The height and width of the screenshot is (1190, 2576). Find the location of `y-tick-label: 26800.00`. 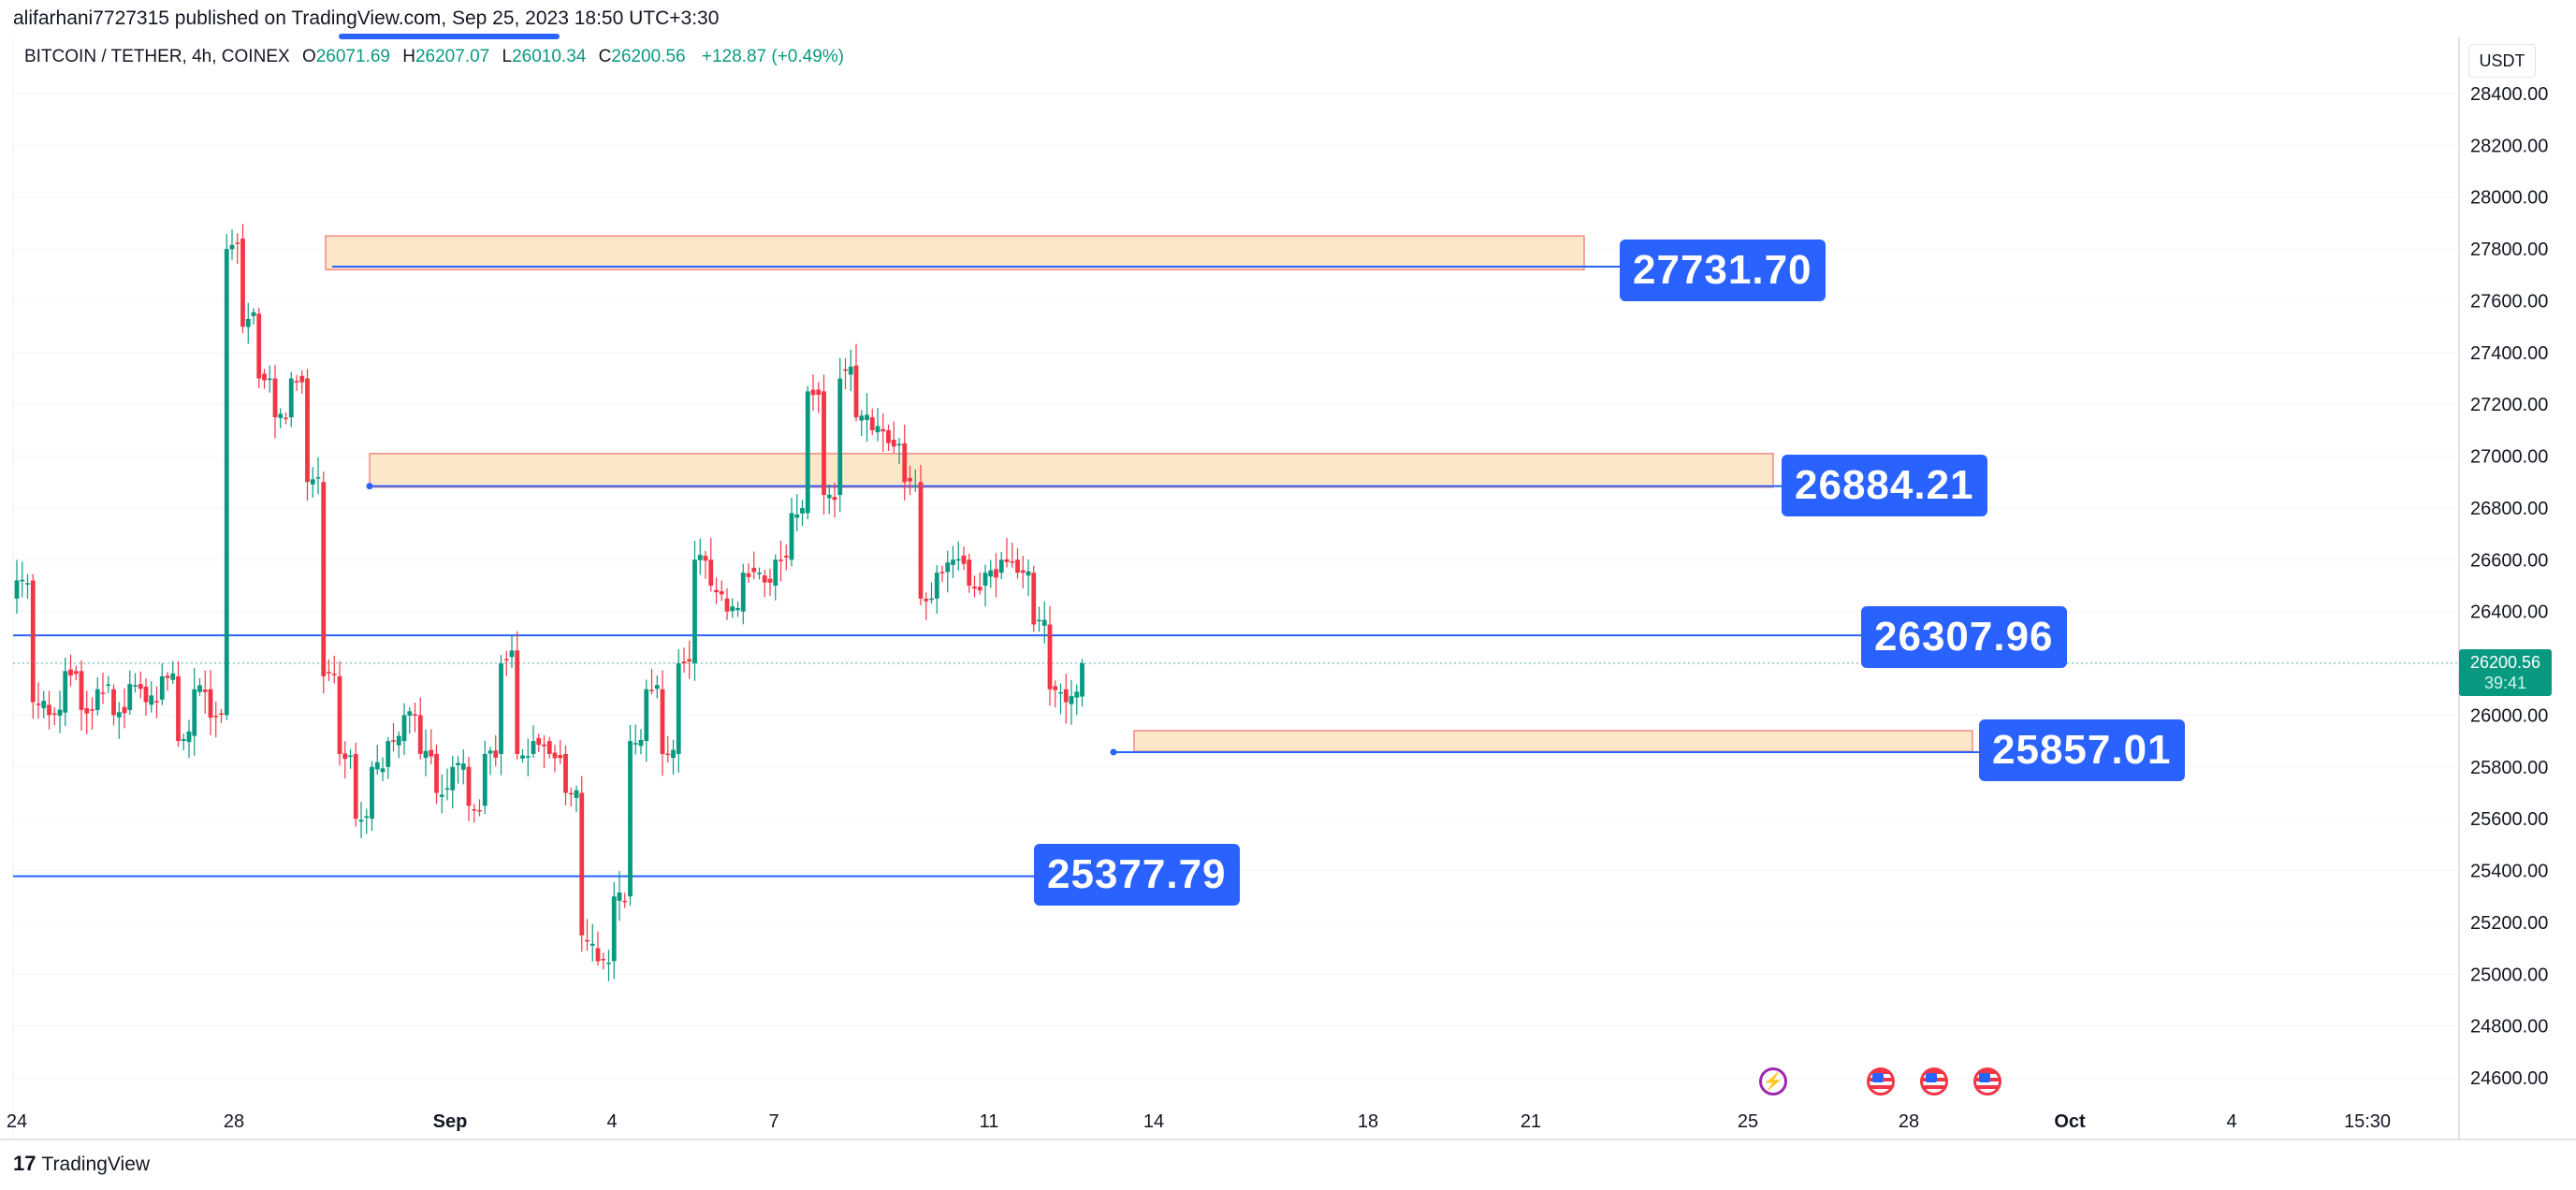

y-tick-label: 26800.00 is located at coordinates (2509, 509).